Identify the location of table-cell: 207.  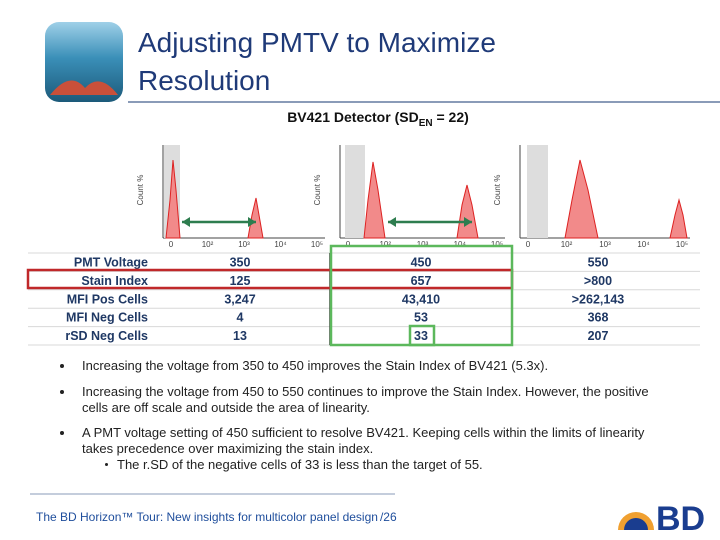
(598, 336).